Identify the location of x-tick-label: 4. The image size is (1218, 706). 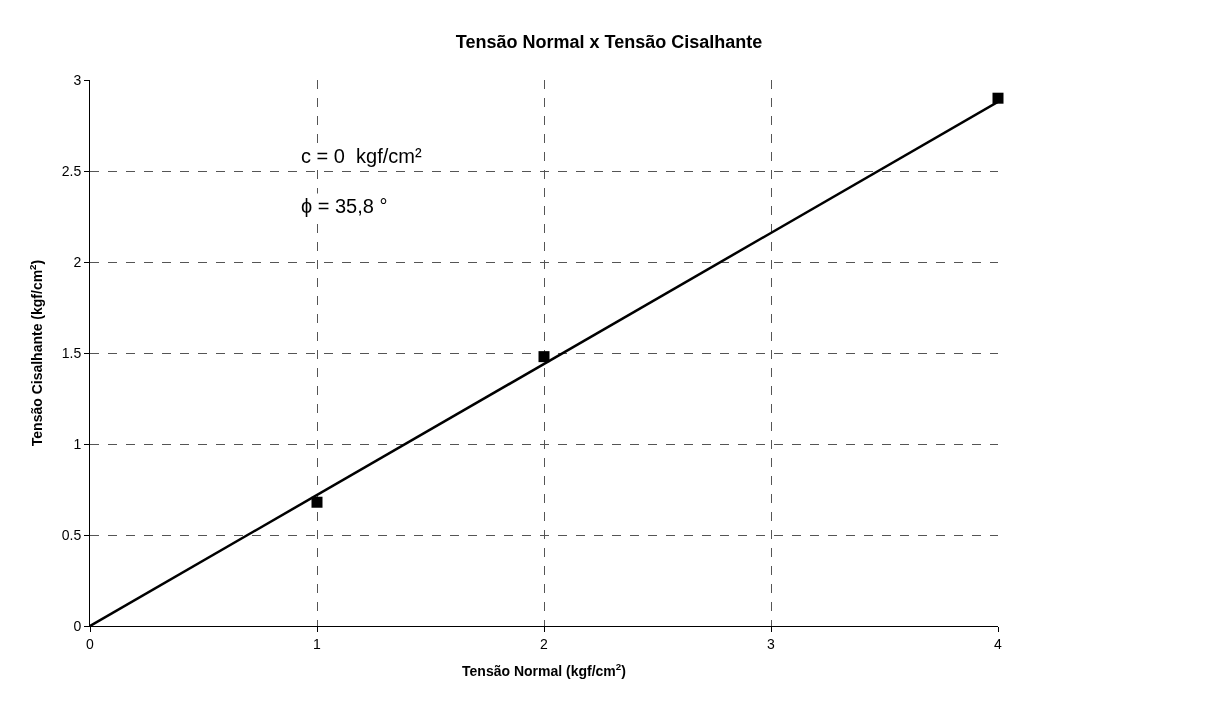
(998, 643).